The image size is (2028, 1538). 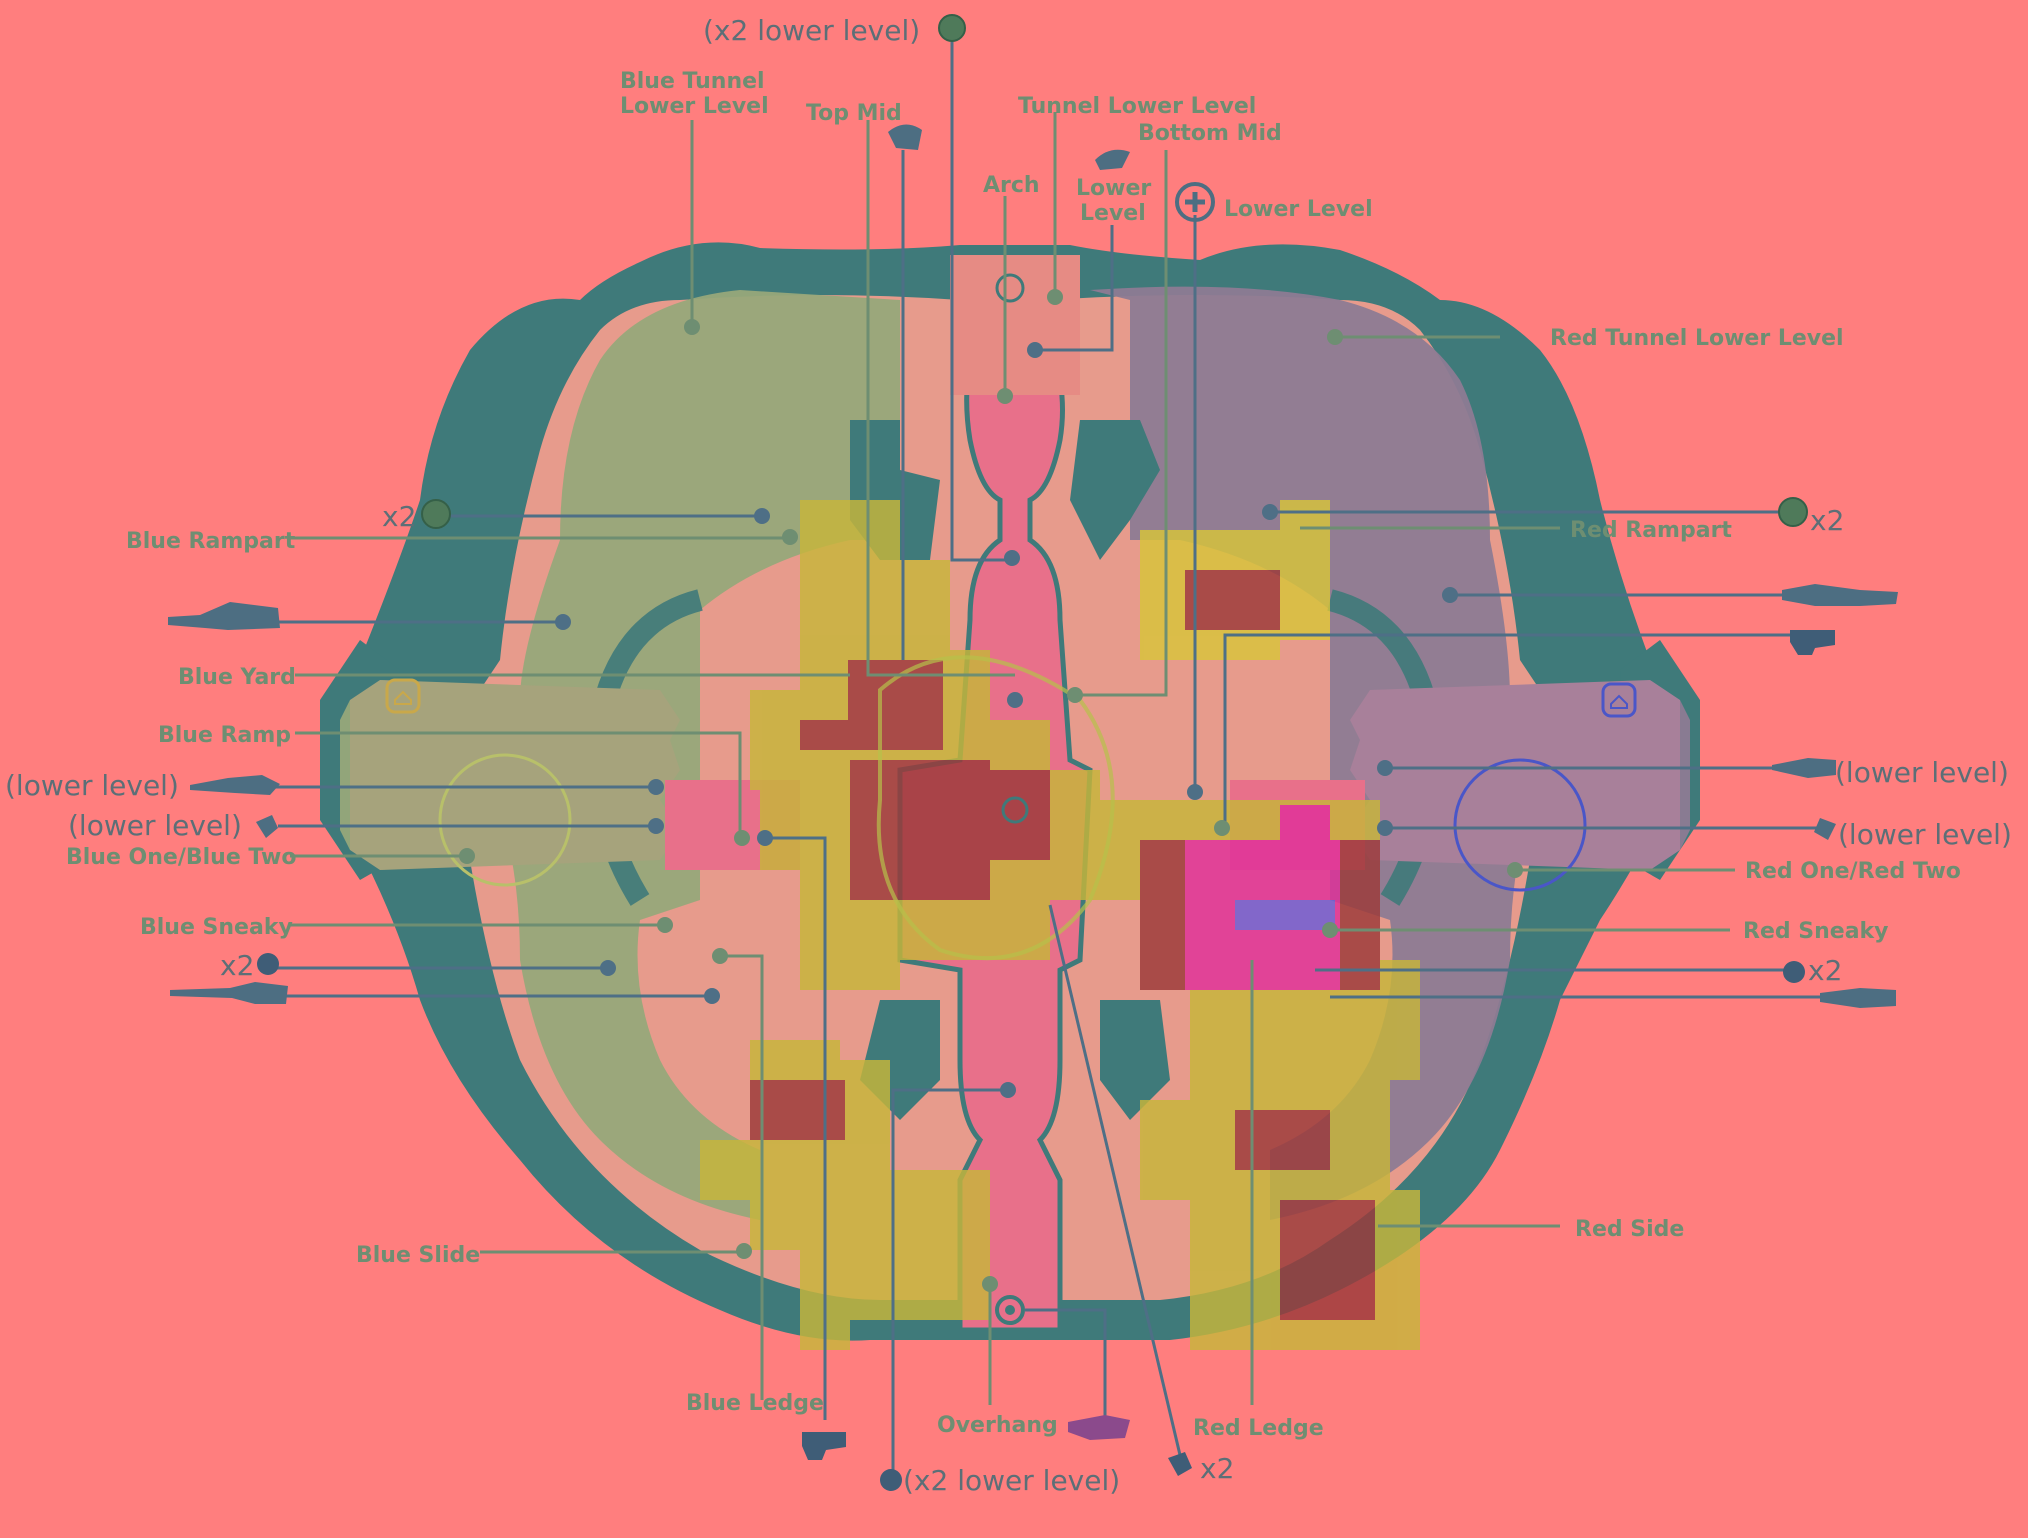 I want to click on label-red-tunnel-lower: Red Tunnel Lower Level, so click(x=1697, y=338).